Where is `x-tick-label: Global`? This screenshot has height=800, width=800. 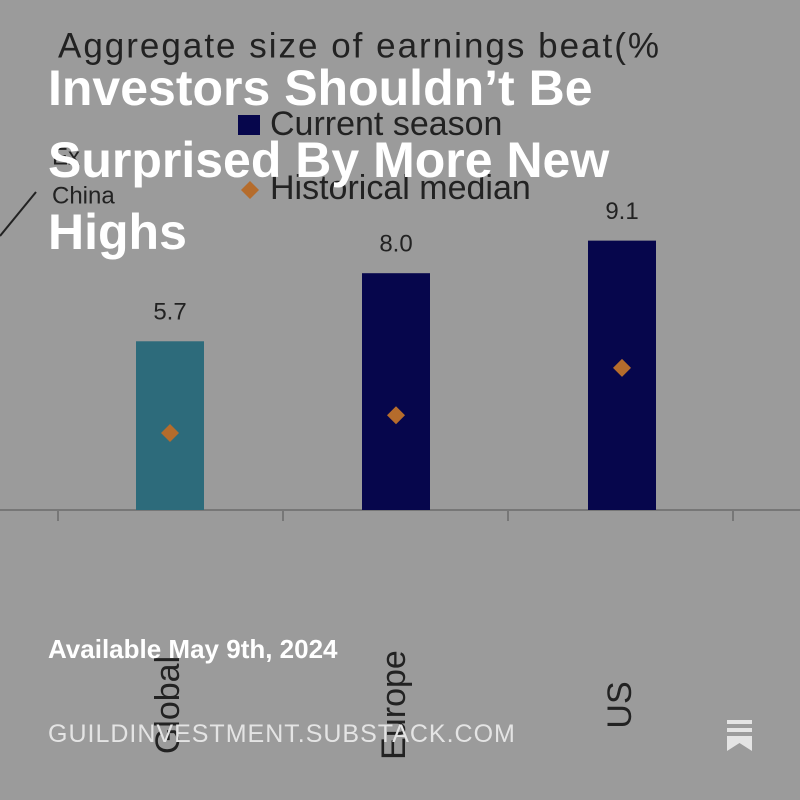
x-tick-label: Global is located at coordinates (168, 705).